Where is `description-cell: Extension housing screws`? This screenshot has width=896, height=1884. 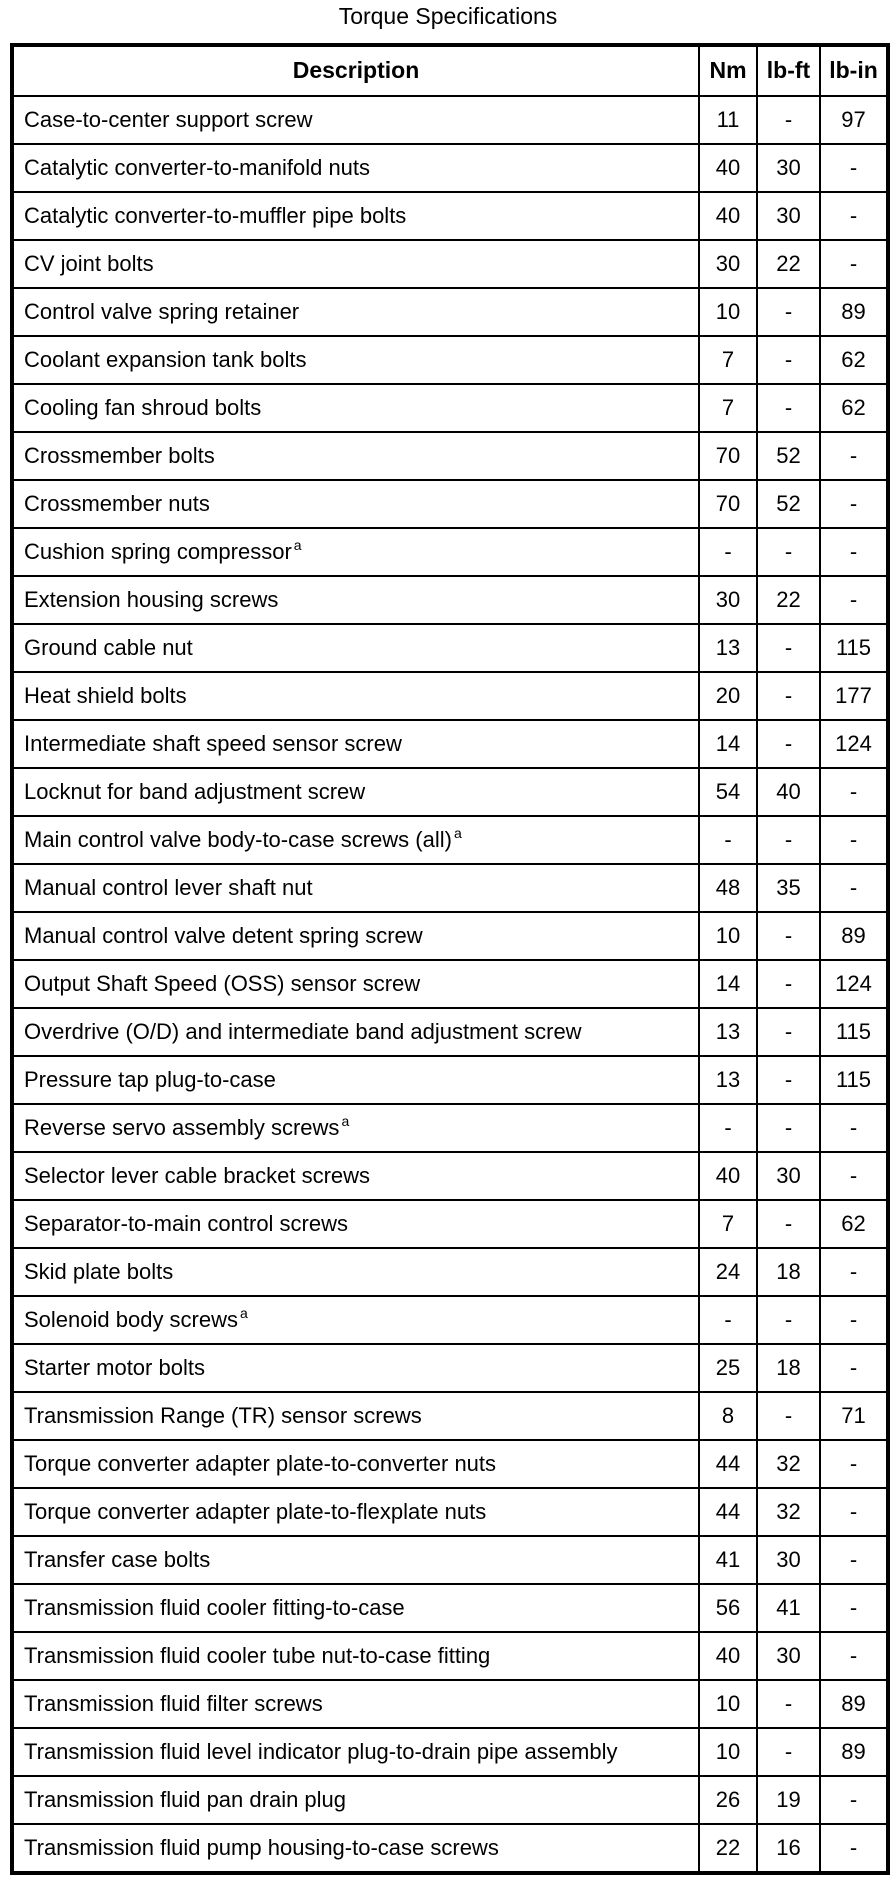 description-cell: Extension housing screws is located at coordinates (355, 600).